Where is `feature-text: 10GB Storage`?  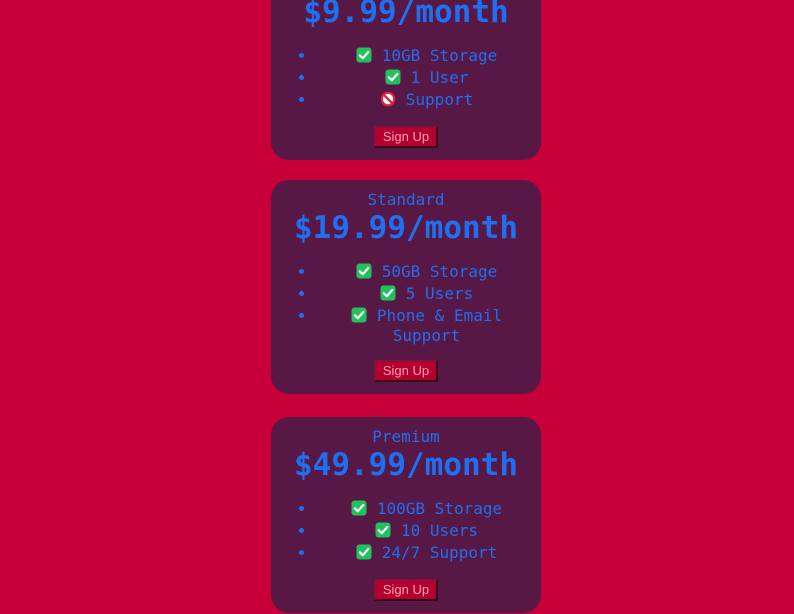
feature-text: 10GB Storage is located at coordinates (439, 55).